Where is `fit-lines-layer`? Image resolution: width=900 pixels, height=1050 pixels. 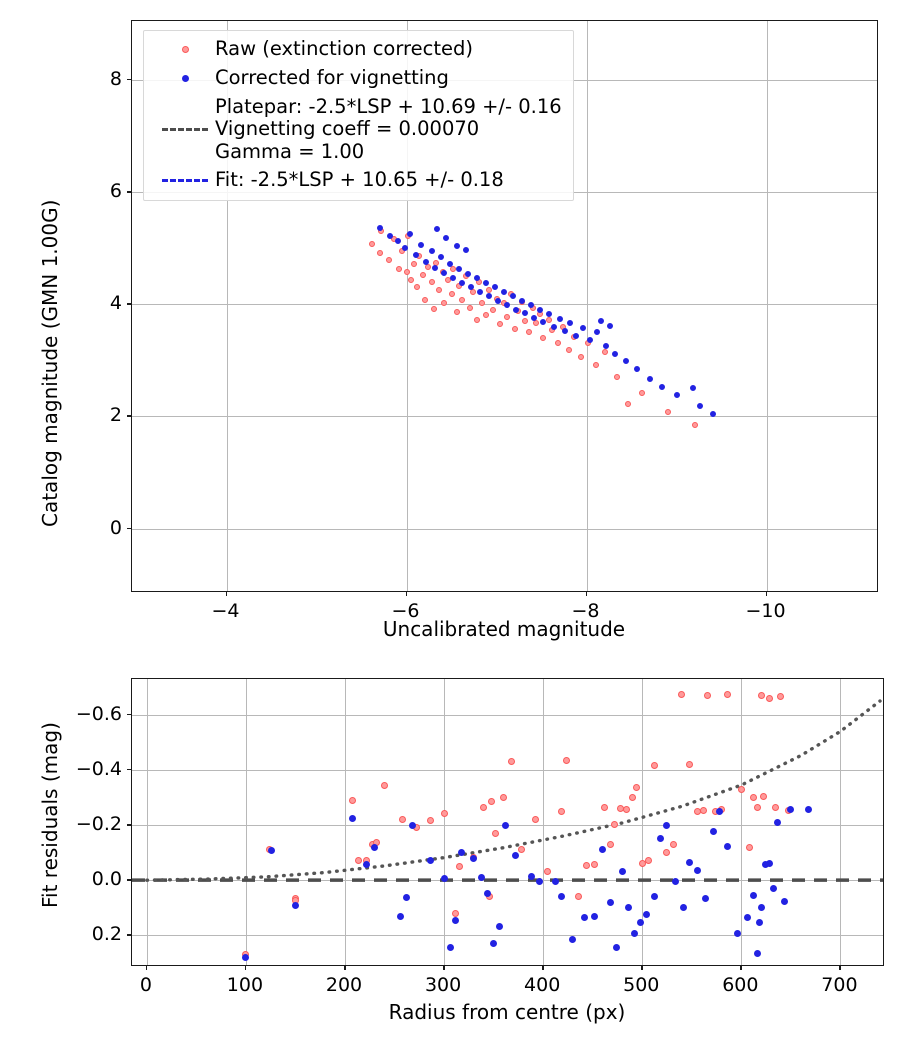
fit-lines-layer is located at coordinates (507, 790).